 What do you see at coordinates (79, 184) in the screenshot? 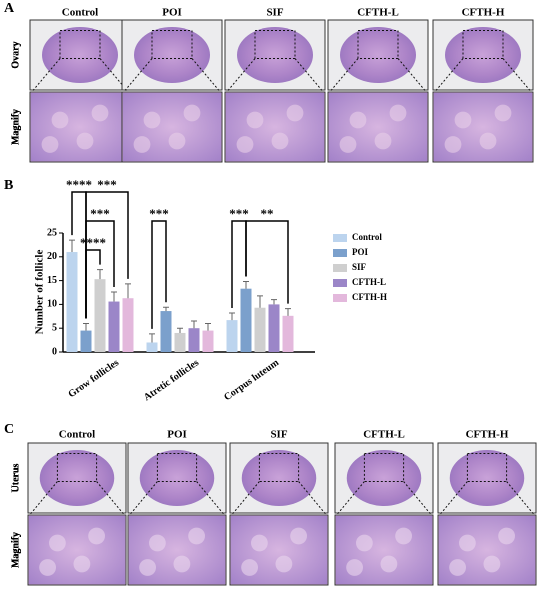
I see `significance-label: ****` at bounding box center [79, 184].